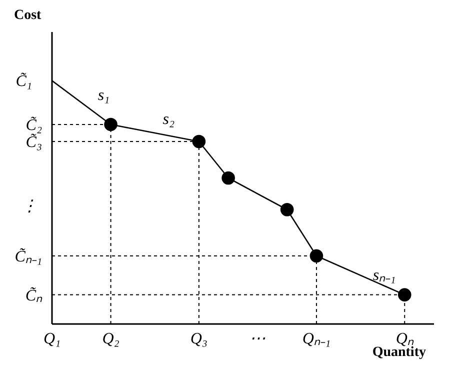  Describe the element at coordinates (258, 339) in the screenshot. I see `x-tick-label: ⋯` at that location.